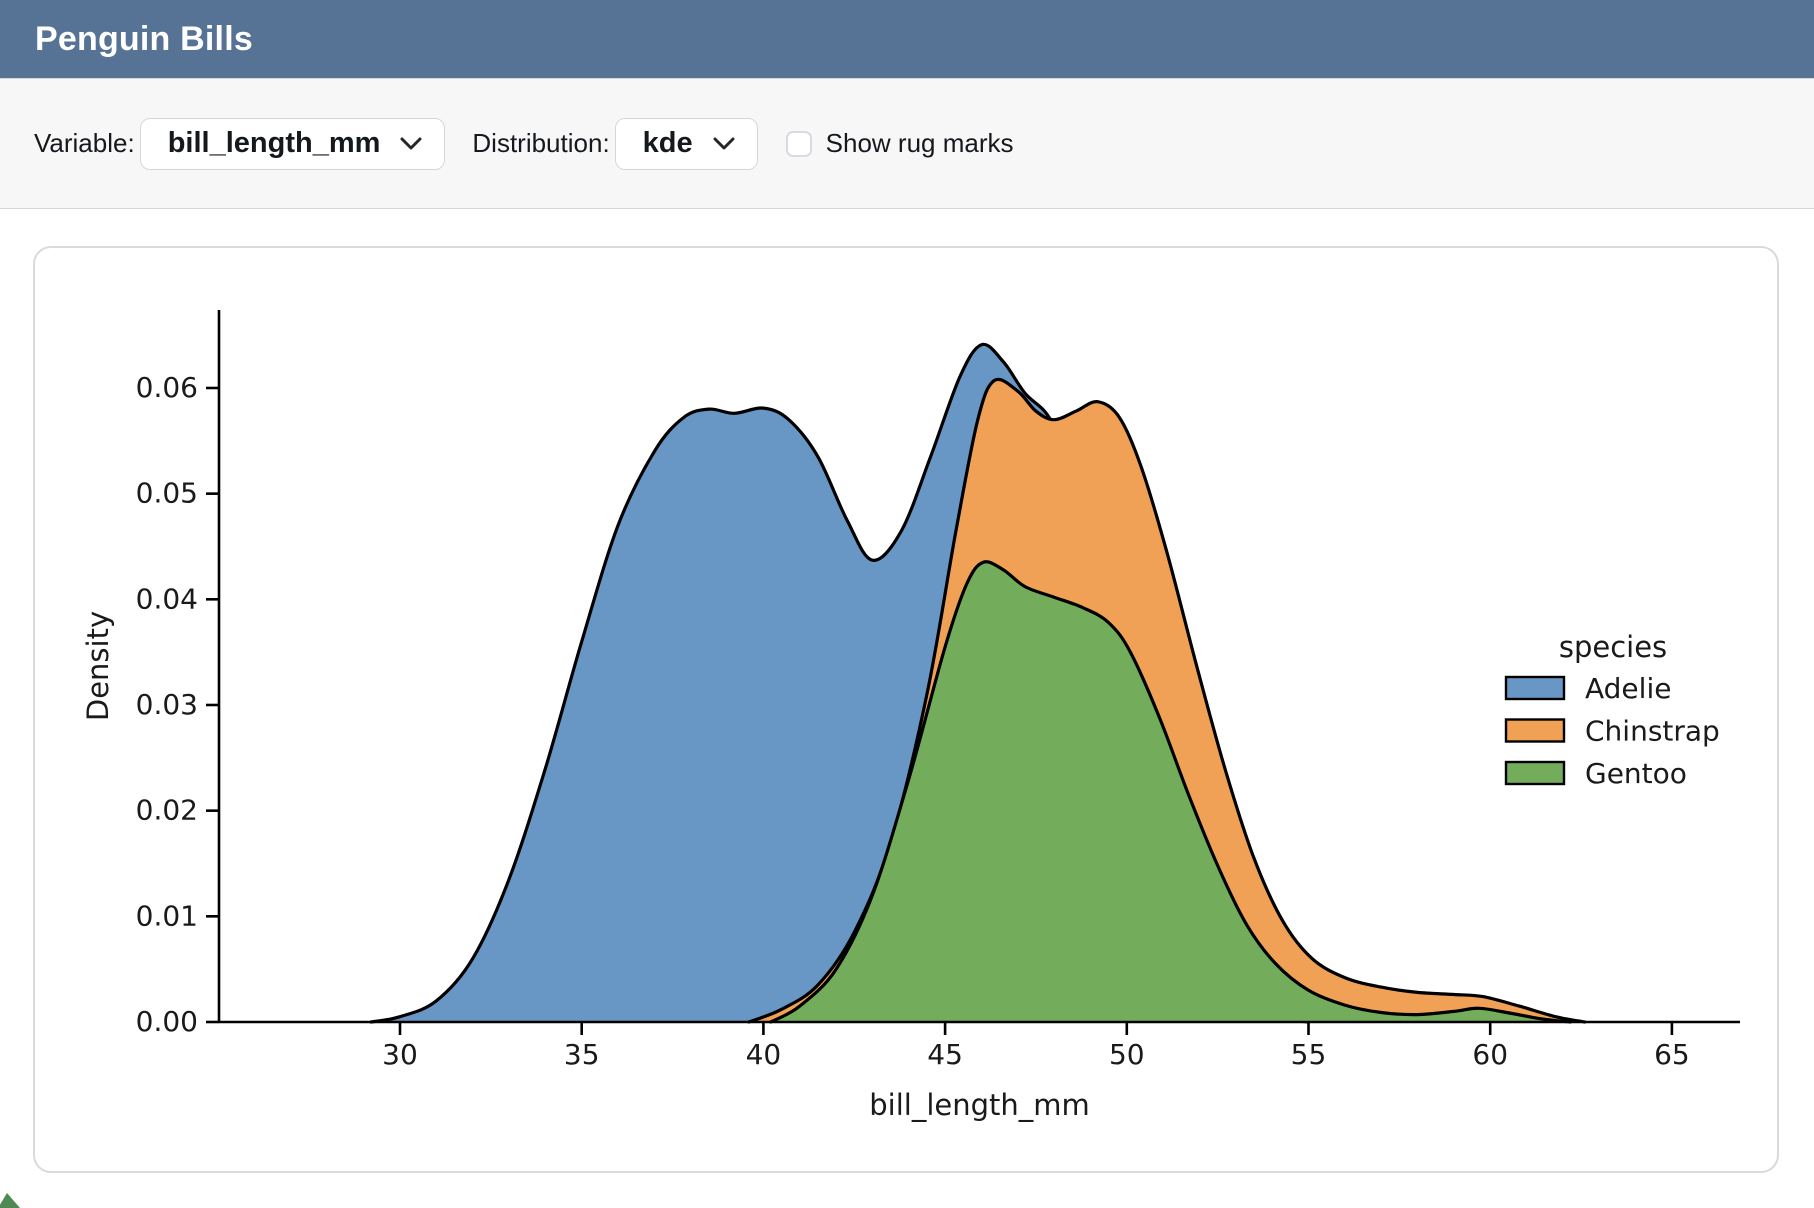 This screenshot has height=1208, width=1814. What do you see at coordinates (667, 143) in the screenshot?
I see `distribution-select-value: kde` at bounding box center [667, 143].